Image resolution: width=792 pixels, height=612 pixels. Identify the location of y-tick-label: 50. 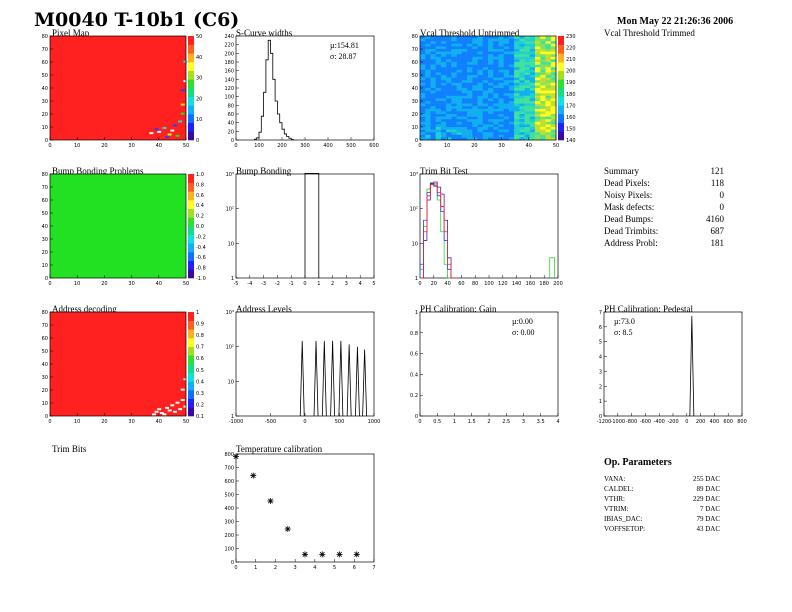
(415, 76).